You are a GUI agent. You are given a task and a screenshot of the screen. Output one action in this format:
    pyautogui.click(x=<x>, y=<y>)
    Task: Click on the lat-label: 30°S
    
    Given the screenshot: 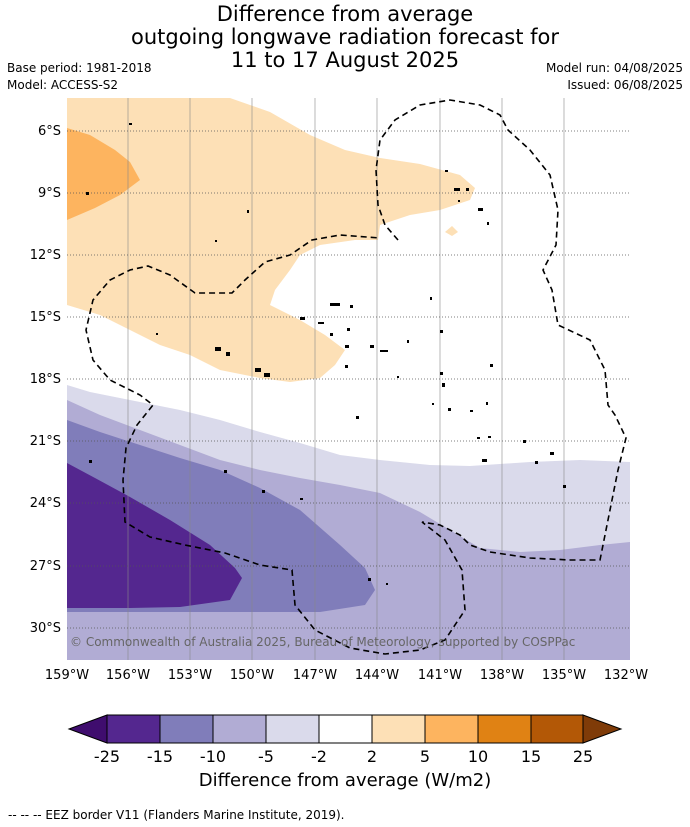 What is the action you would take?
    pyautogui.click(x=45, y=628)
    